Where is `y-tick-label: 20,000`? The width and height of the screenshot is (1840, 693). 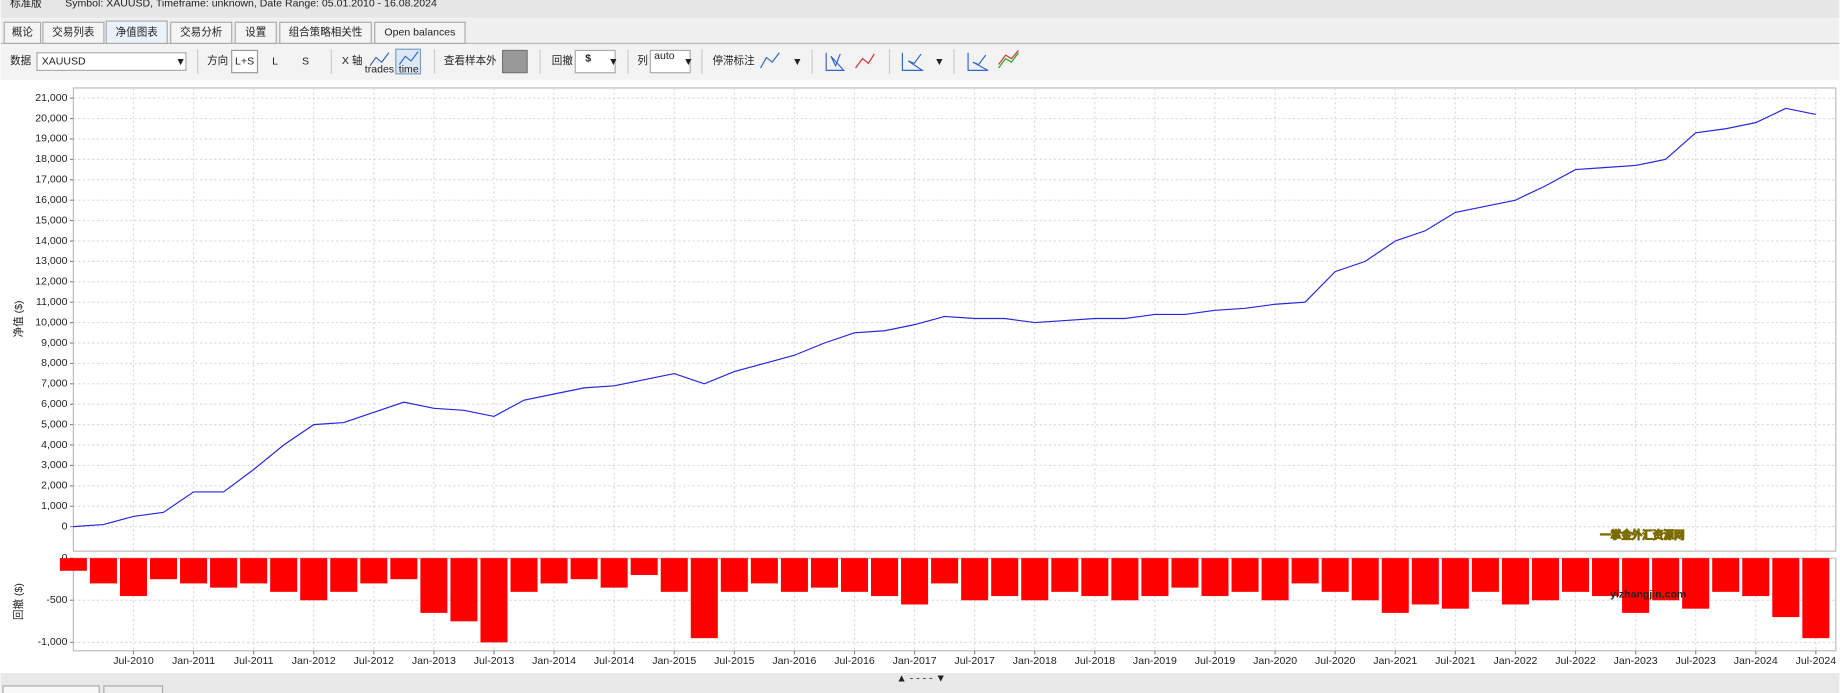 y-tick-label: 20,000 is located at coordinates (51, 118).